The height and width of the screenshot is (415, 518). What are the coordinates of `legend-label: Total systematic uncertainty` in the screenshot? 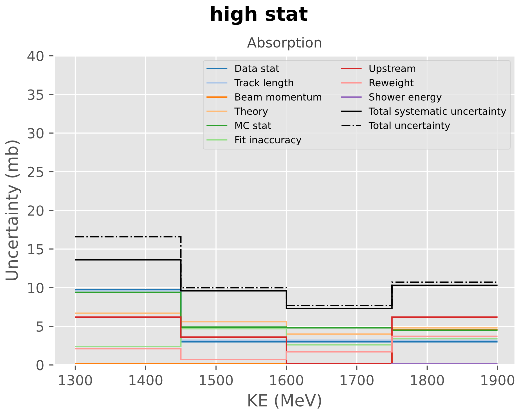 It's located at (437, 112).